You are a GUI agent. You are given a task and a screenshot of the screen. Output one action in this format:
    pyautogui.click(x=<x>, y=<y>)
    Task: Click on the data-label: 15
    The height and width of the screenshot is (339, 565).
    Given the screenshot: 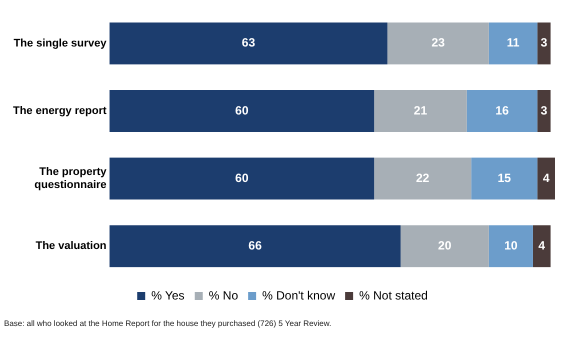 What is the action you would take?
    pyautogui.click(x=505, y=177)
    